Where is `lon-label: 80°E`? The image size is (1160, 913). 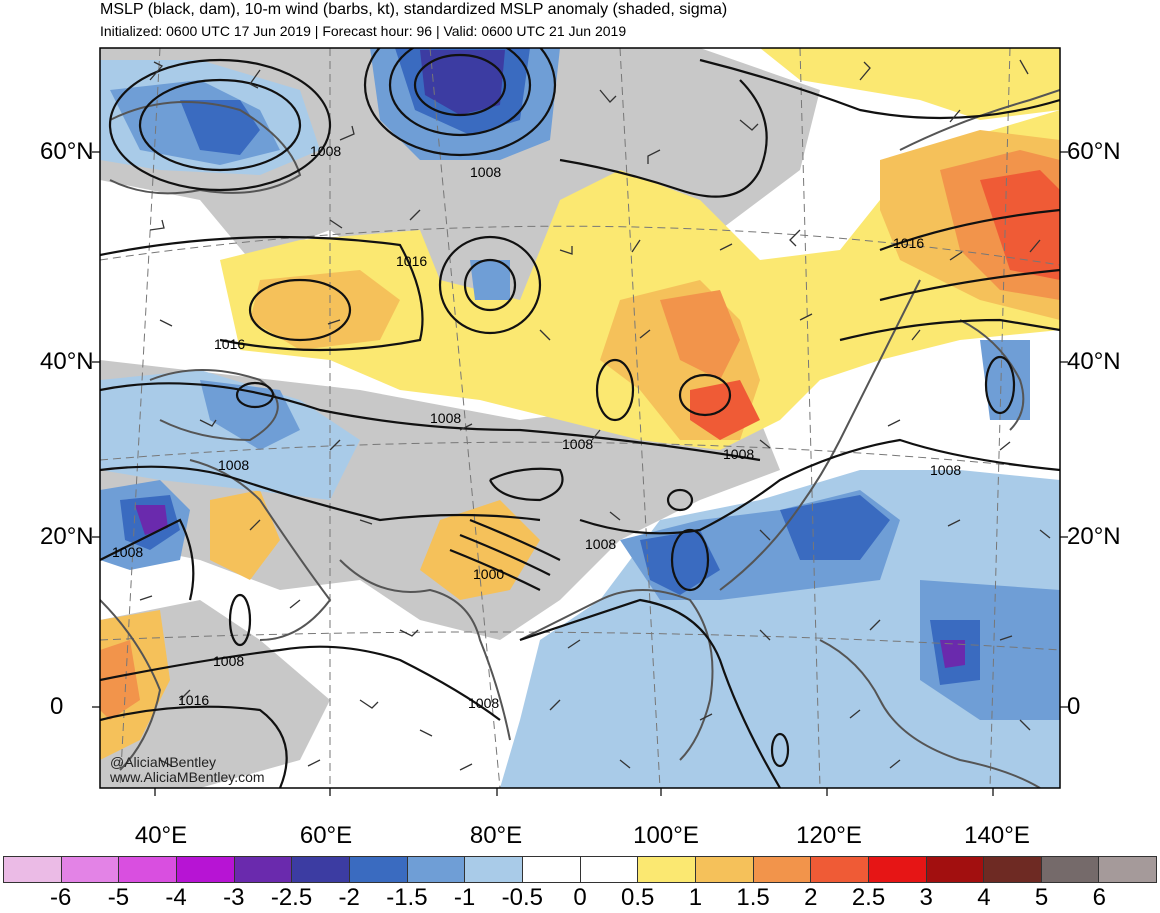
lon-label: 80°E is located at coordinates (496, 835).